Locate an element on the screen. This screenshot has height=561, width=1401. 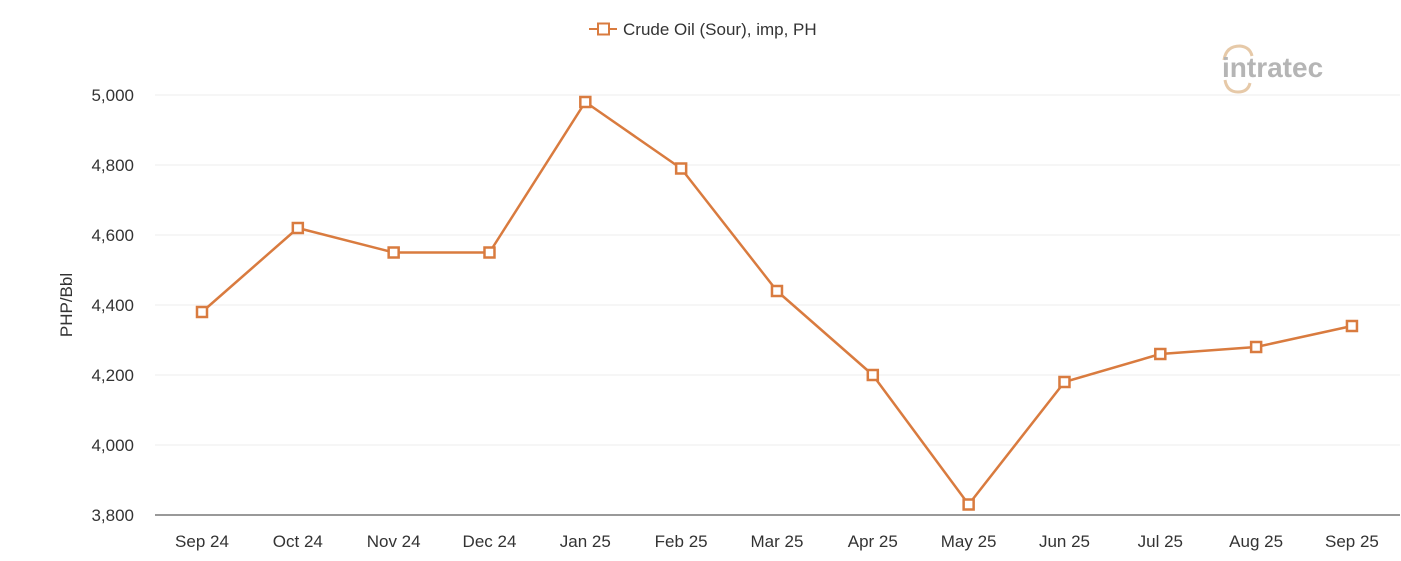
x-tick-label: Aug 25 is located at coordinates (1256, 541).